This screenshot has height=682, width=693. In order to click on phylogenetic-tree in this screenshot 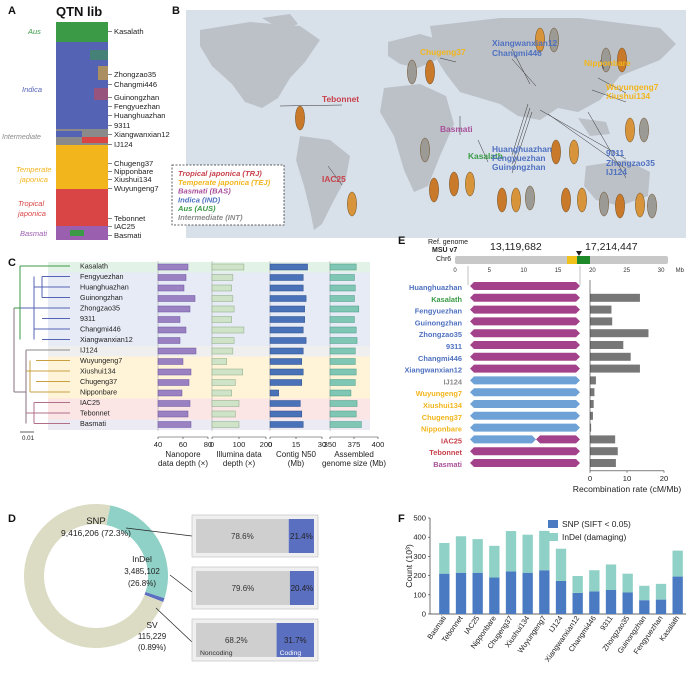, I will do `click(41, 344)`.